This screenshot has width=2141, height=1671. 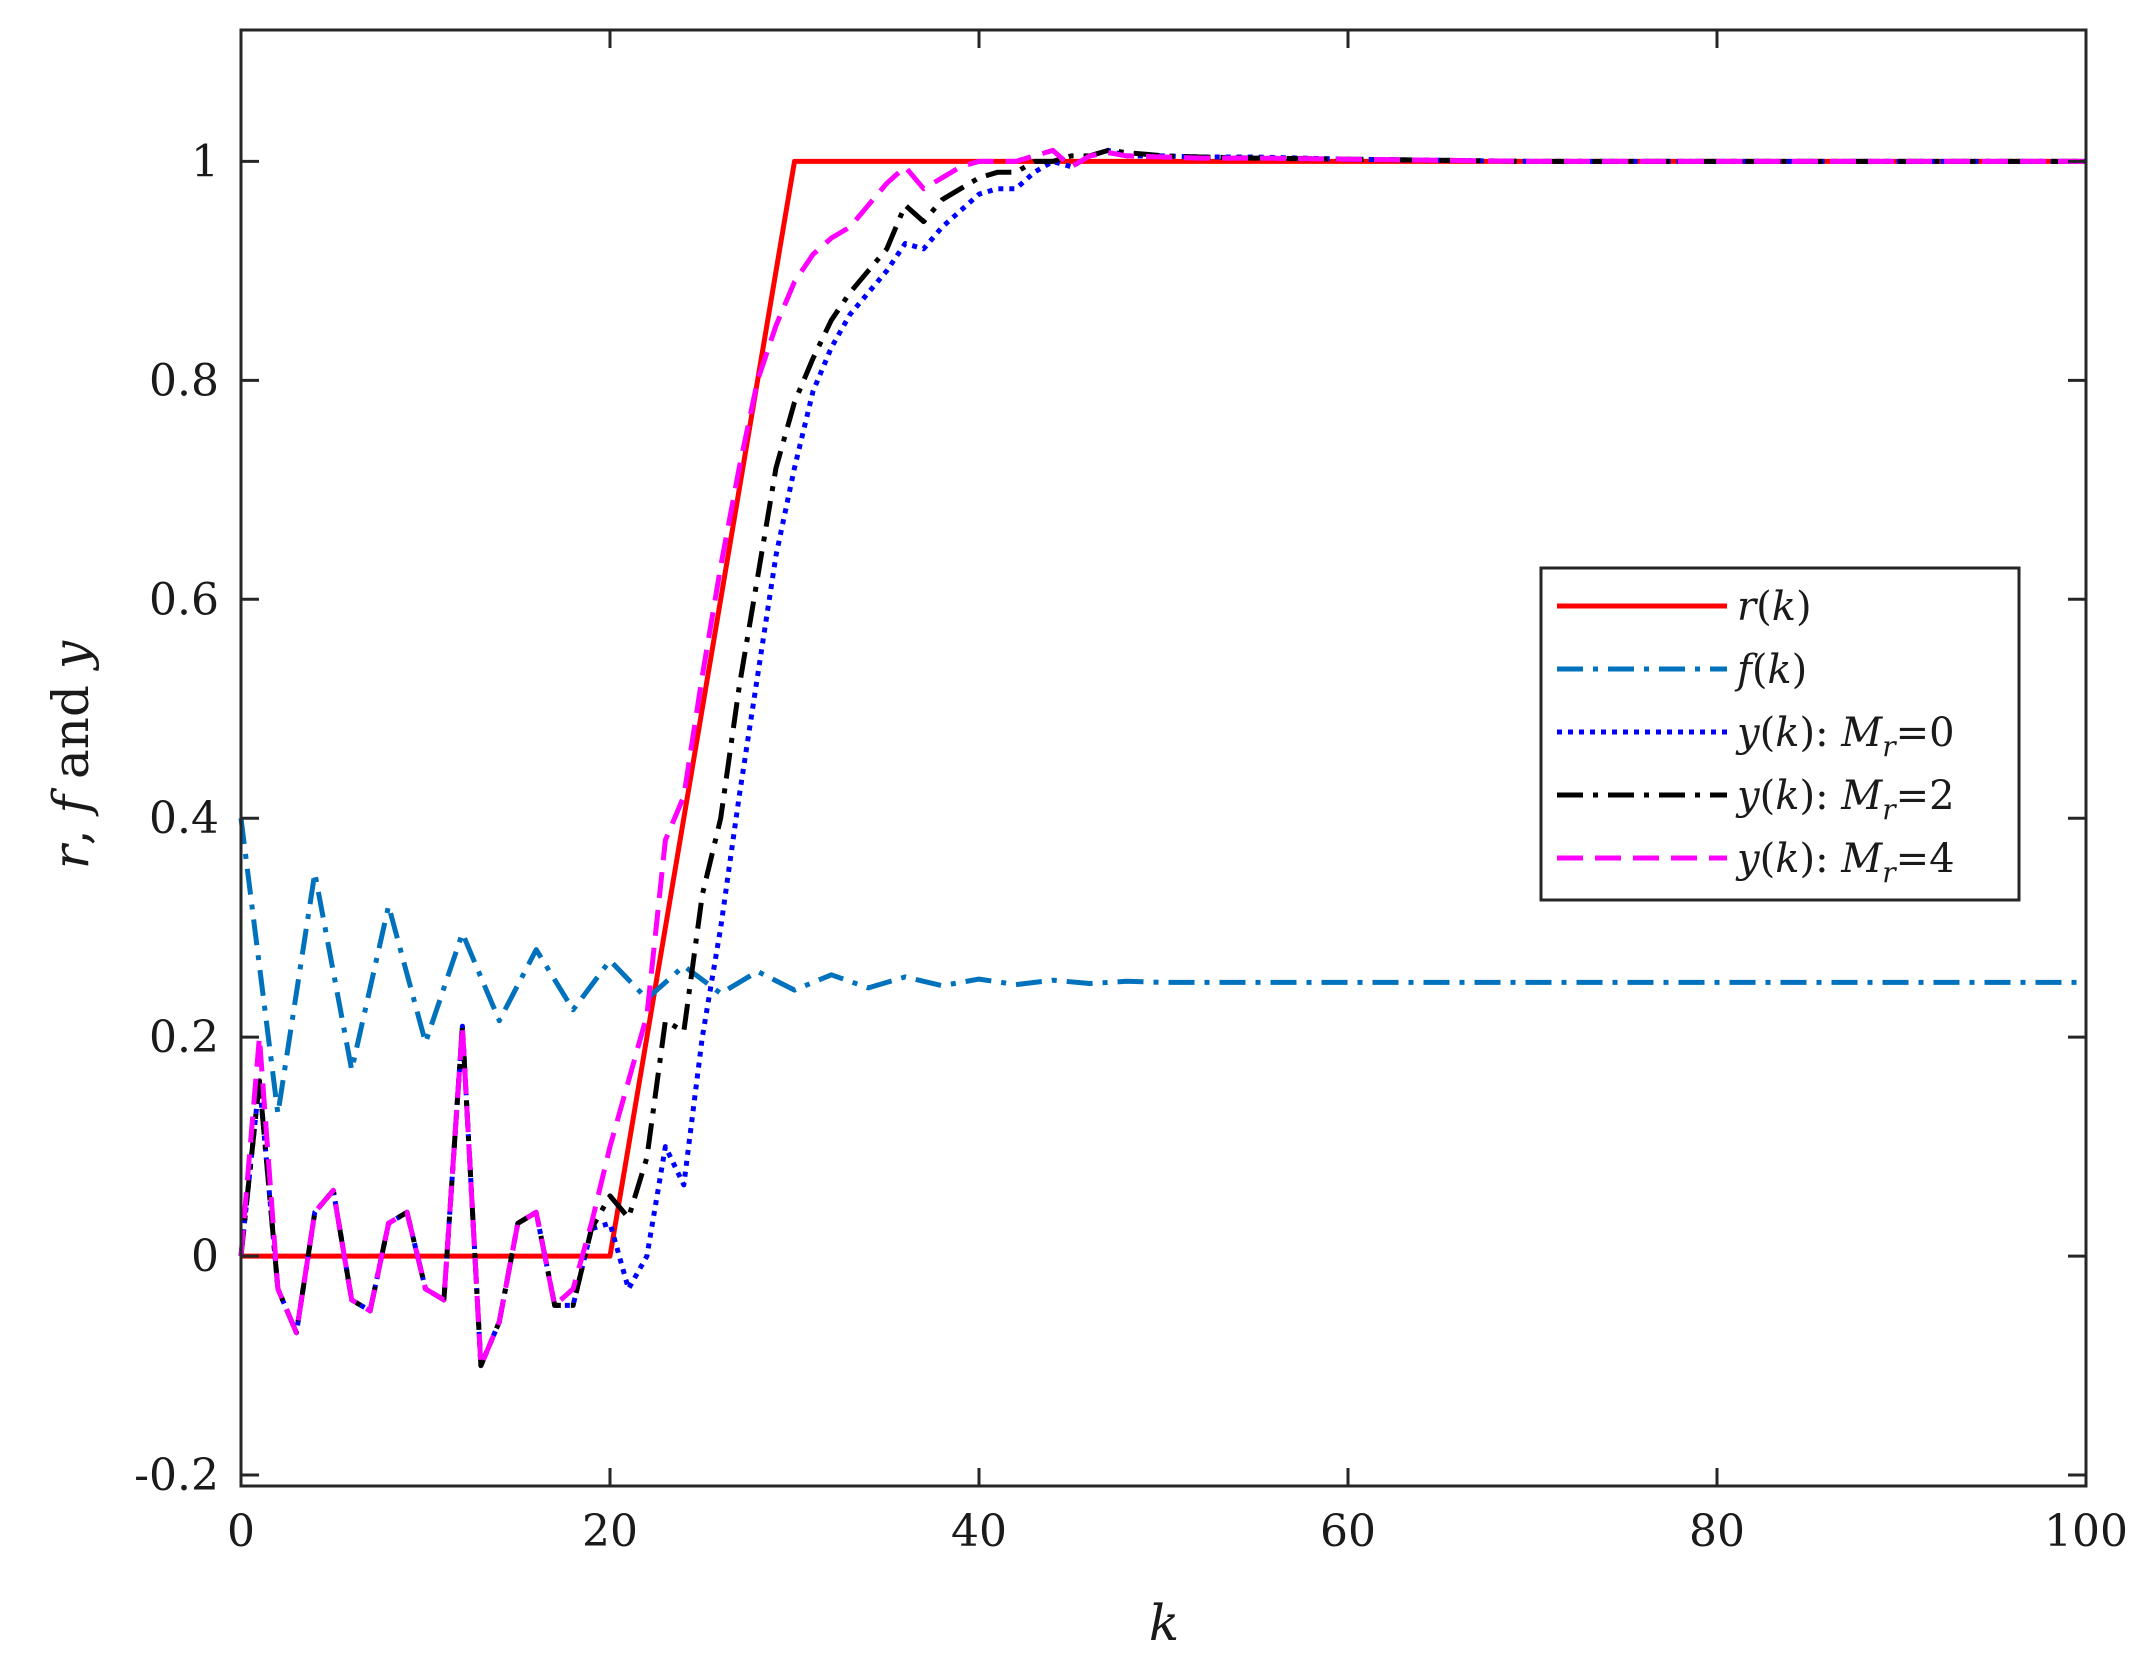 What do you see at coordinates (176, 1475) in the screenshot?
I see `y-tick-label: -0.2` at bounding box center [176, 1475].